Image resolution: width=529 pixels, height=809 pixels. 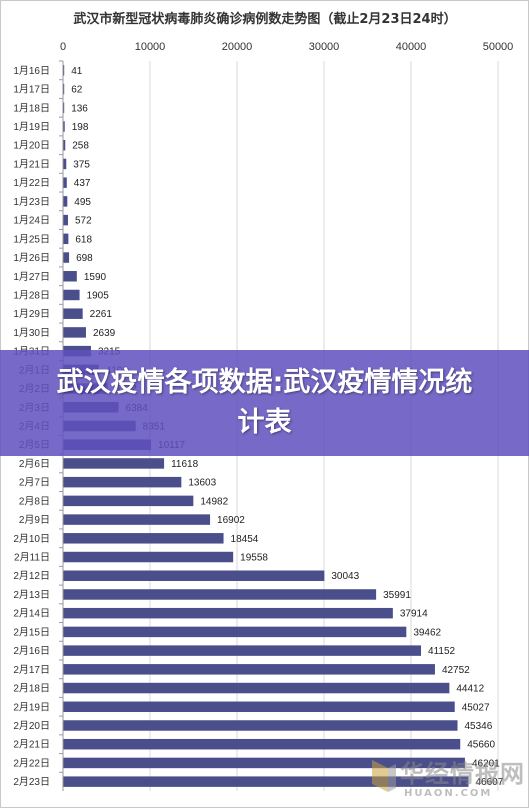 I want to click on data-label: 136, so click(x=79, y=108).